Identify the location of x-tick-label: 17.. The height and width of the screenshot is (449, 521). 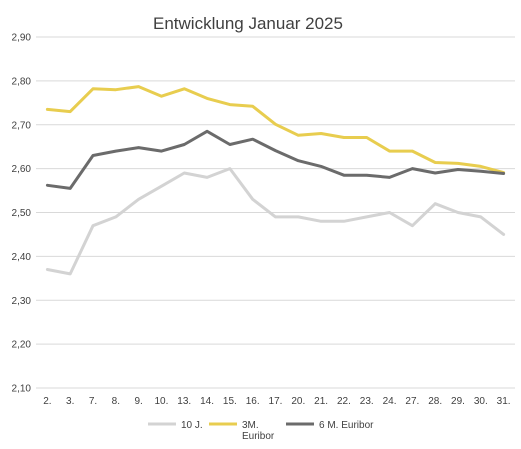
(276, 401).